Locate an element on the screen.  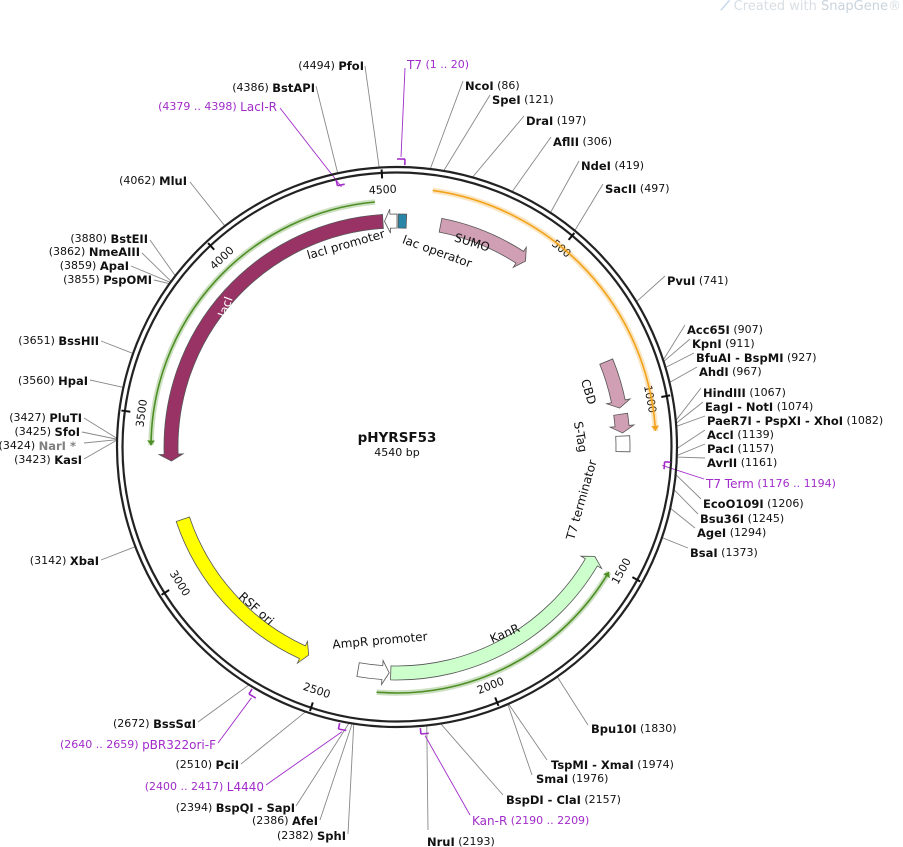
feature-t7-terminator is located at coordinates (623, 444).